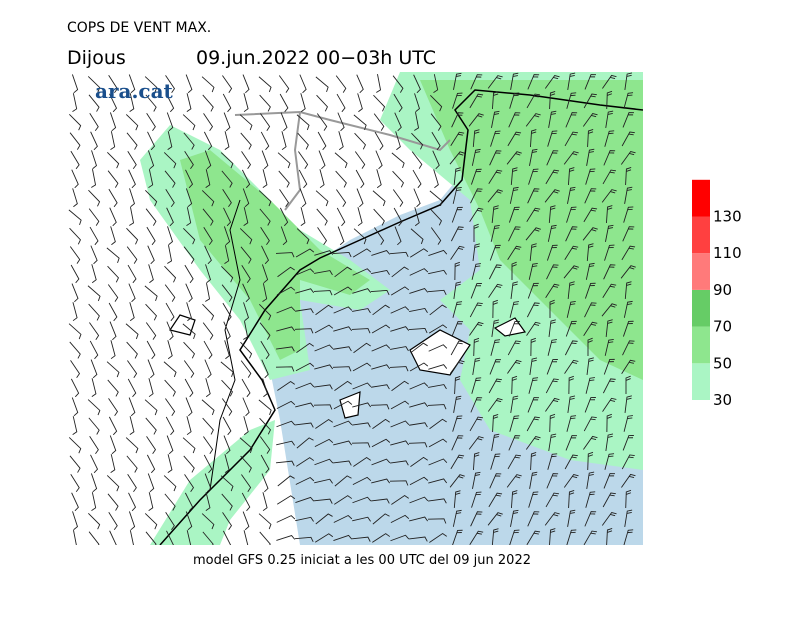 The width and height of the screenshot is (800, 621). What do you see at coordinates (701, 308) in the screenshot?
I see `legend-swatch` at bounding box center [701, 308].